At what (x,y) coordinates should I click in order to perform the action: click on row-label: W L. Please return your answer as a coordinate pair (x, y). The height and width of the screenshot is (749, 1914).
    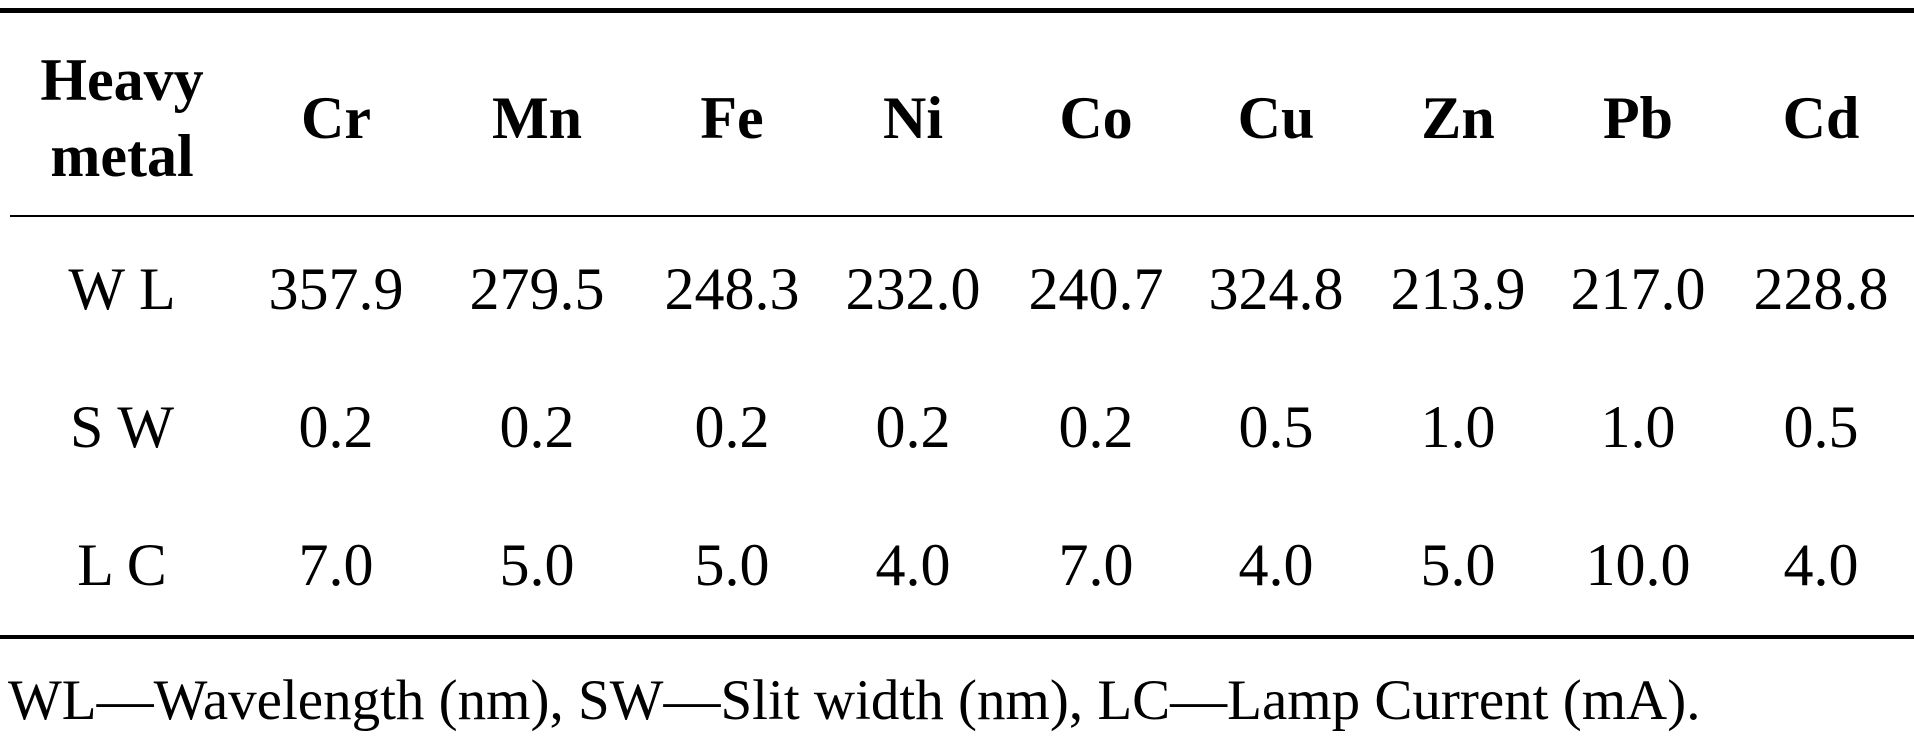
    Looking at the image, I should click on (122, 289).